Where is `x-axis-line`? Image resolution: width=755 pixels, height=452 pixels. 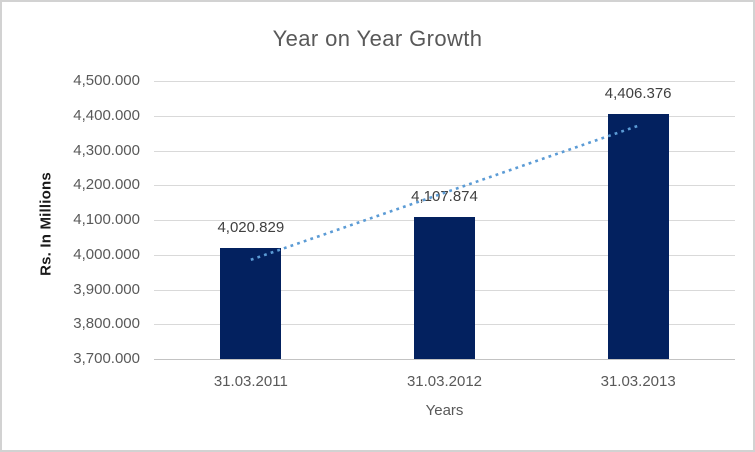
x-axis-line is located at coordinates (444, 359).